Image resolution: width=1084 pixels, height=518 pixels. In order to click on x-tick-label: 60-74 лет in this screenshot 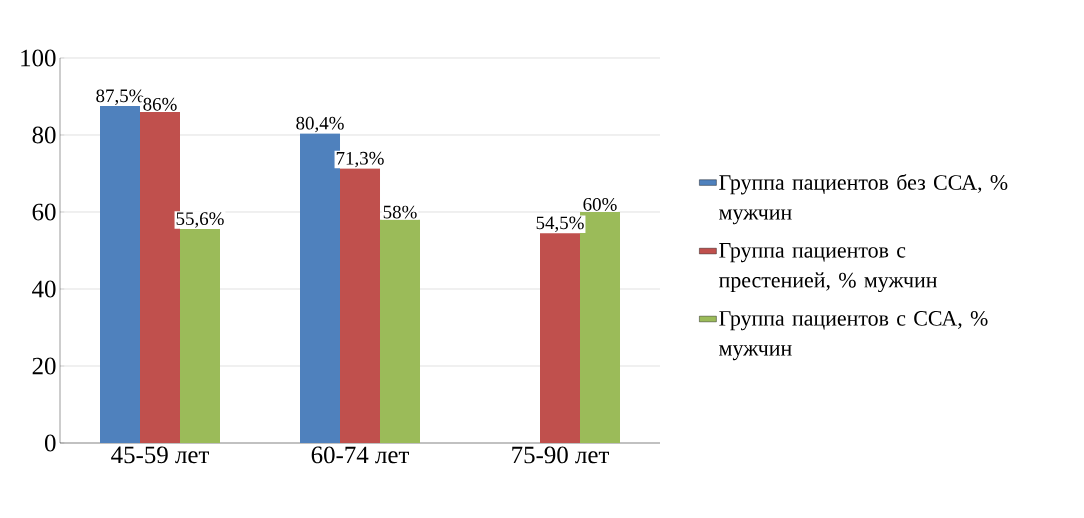, I will do `click(360, 455)`.